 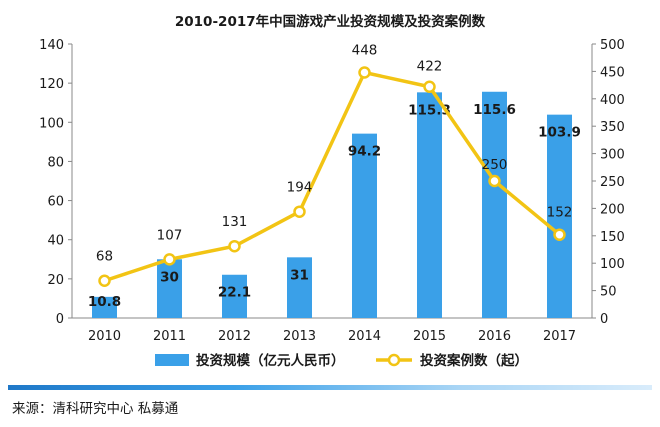 What do you see at coordinates (365, 50) in the screenshot?
I see `line-data-label: 448` at bounding box center [365, 50].